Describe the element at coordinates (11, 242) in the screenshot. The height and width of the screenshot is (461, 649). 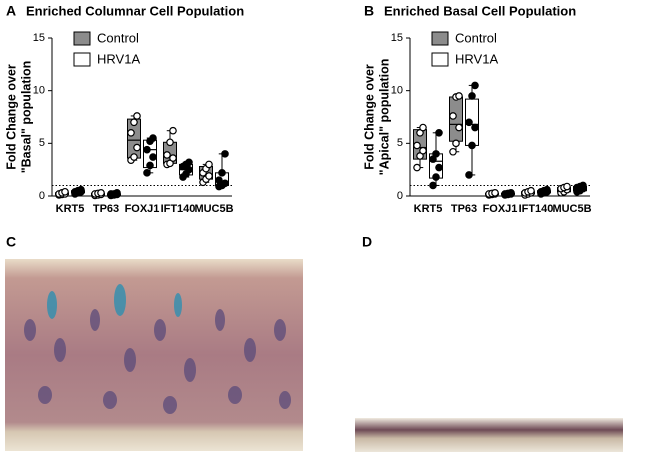
I see `panel-label: C` at that location.